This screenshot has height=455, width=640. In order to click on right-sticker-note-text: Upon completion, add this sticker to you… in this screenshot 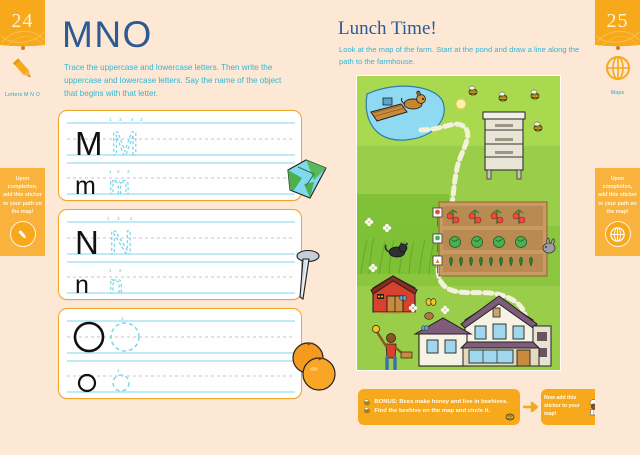, I will do `click(617, 195)`.